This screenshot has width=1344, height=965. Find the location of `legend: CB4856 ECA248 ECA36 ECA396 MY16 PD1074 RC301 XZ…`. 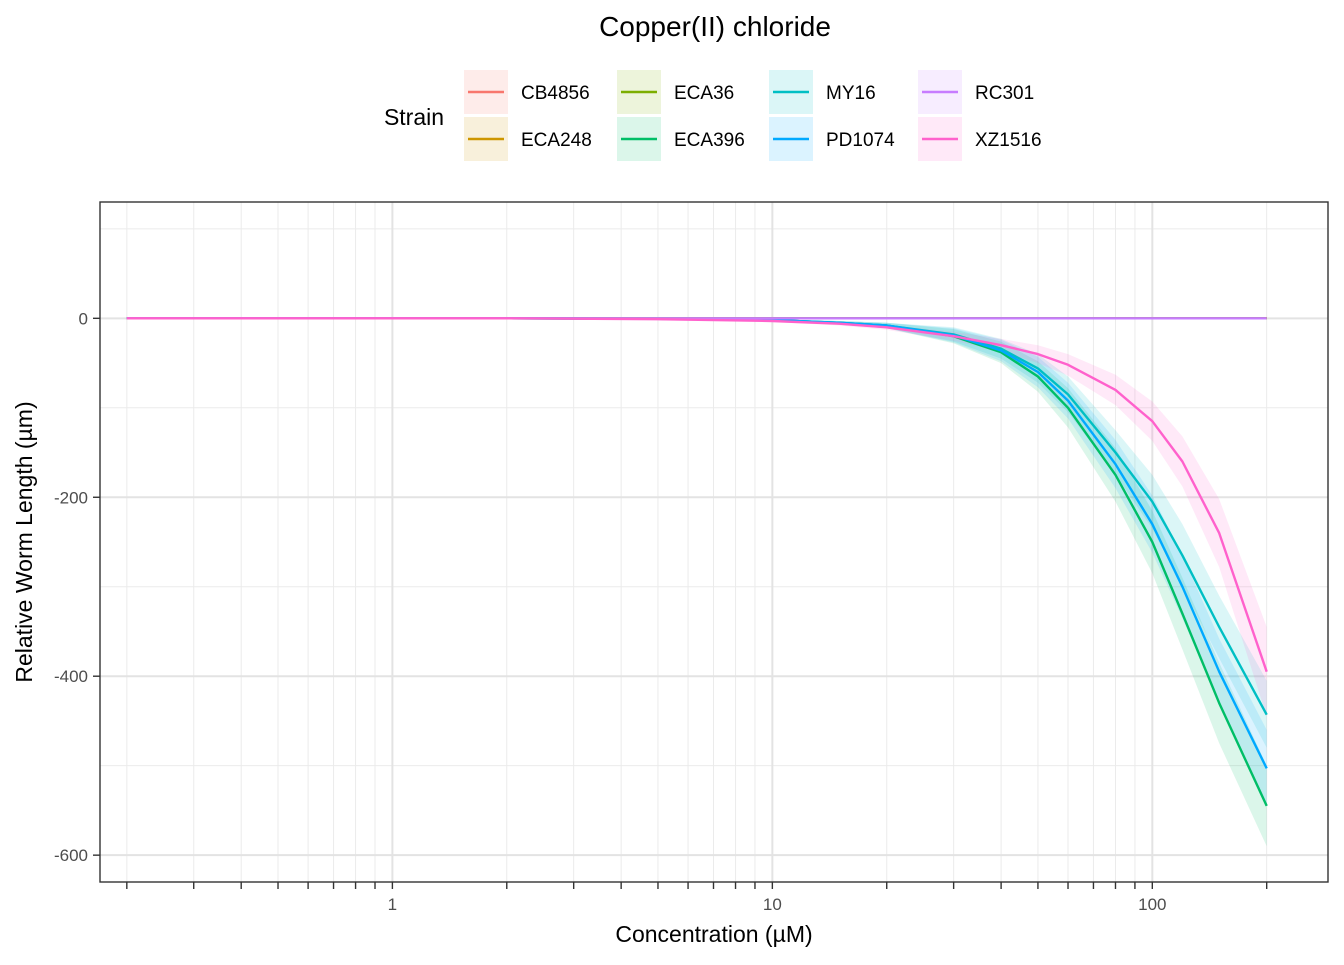

legend: CB4856 ECA248 ECA36 ECA396 MY16 PD1074 RC301 XZ… is located at coordinates (753, 115).